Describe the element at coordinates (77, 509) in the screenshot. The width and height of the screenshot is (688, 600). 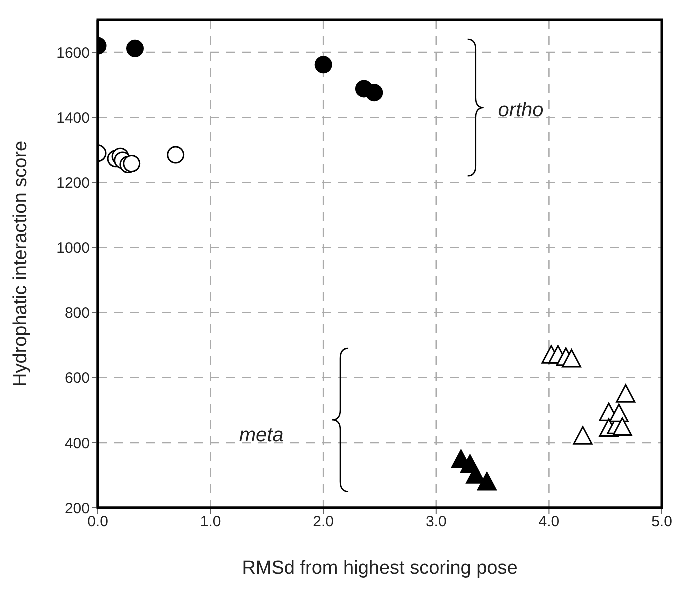
I see `y-tick-label: 200` at that location.